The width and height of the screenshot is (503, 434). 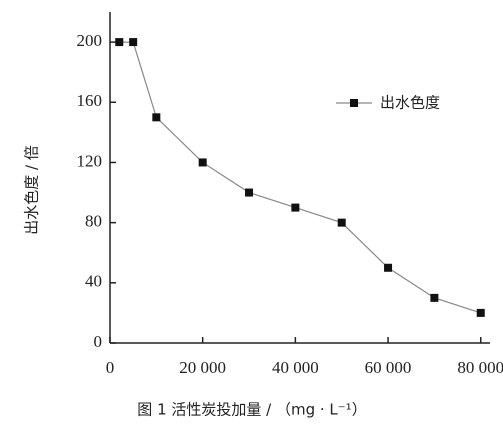 I want to click on y-axis-label: 出水色度 / 倍, so click(x=32, y=190).